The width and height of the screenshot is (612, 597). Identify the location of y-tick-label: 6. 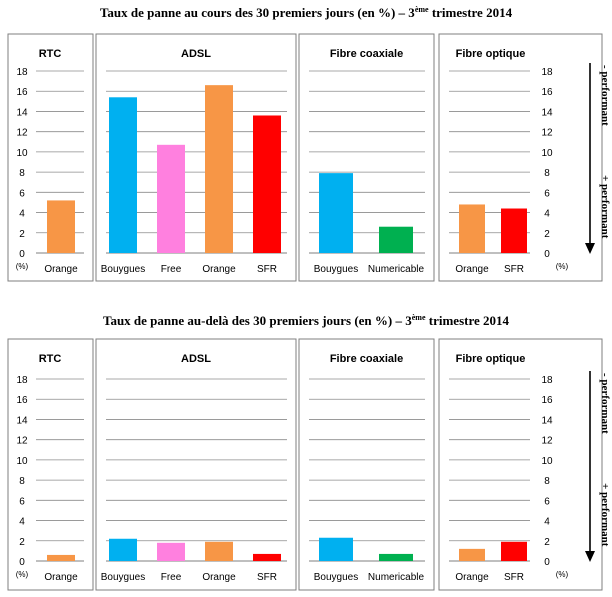
(22, 193).